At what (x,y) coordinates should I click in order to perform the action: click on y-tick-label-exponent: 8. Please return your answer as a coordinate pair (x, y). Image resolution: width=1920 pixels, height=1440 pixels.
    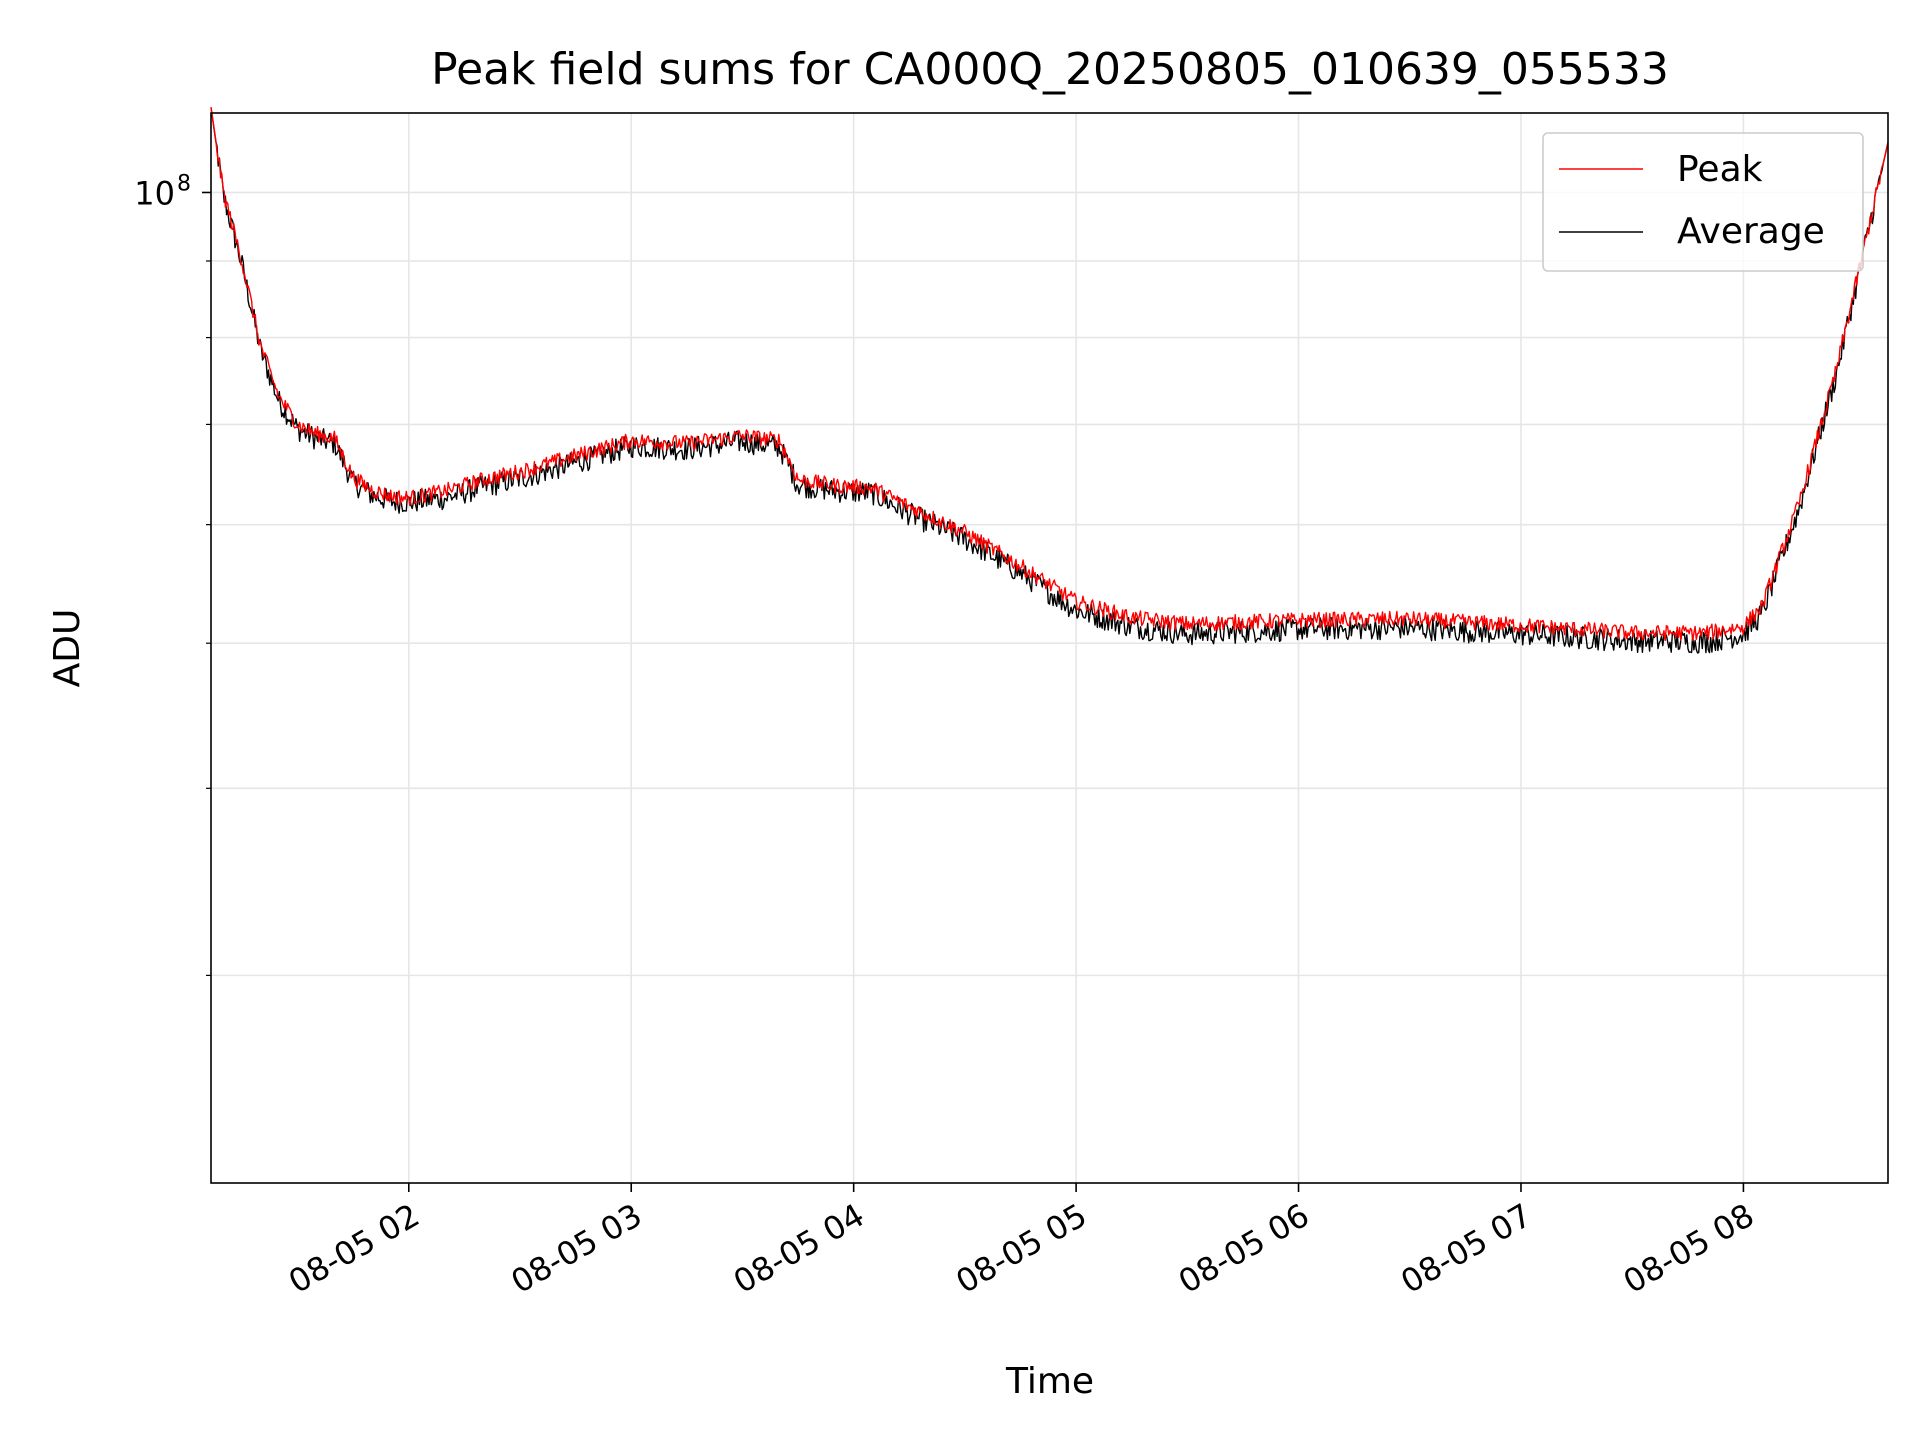
    Looking at the image, I should click on (184, 183).